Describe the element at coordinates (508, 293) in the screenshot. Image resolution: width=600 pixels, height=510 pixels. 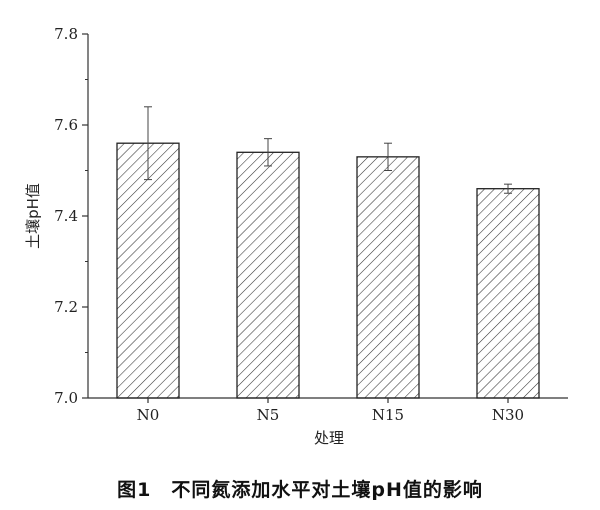
I see `bar-n30` at that location.